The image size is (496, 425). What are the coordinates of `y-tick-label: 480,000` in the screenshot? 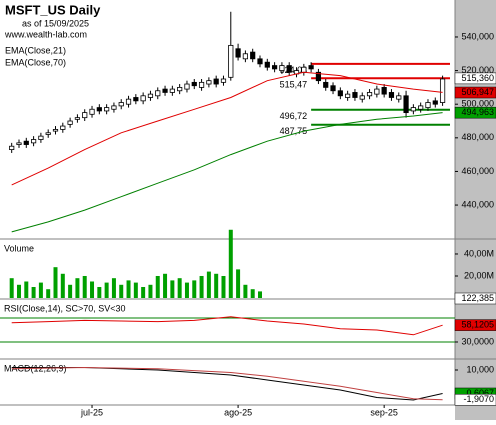 It's located at (477, 137).